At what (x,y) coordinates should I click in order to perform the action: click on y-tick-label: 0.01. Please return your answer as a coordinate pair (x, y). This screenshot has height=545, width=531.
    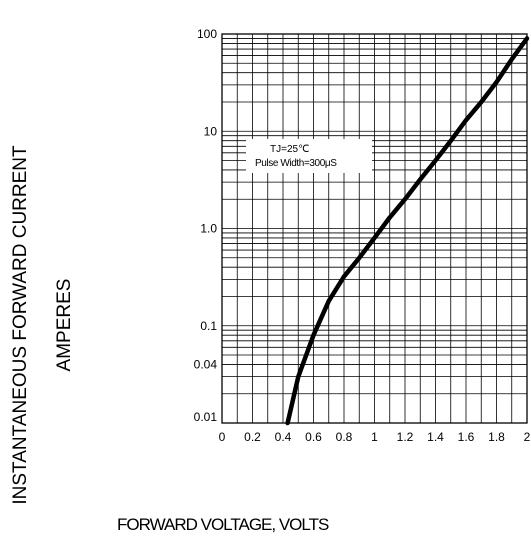
    Looking at the image, I should click on (206, 417).